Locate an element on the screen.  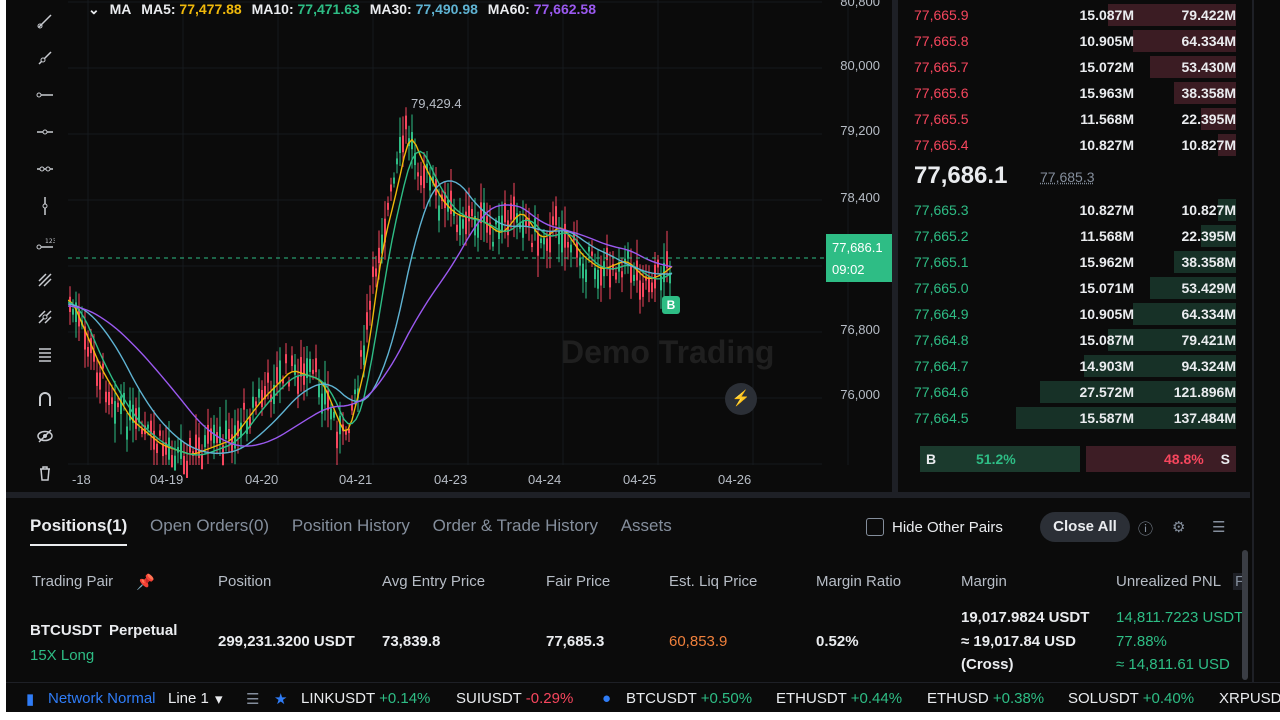
row-price: 77,664.7 is located at coordinates (941, 366).